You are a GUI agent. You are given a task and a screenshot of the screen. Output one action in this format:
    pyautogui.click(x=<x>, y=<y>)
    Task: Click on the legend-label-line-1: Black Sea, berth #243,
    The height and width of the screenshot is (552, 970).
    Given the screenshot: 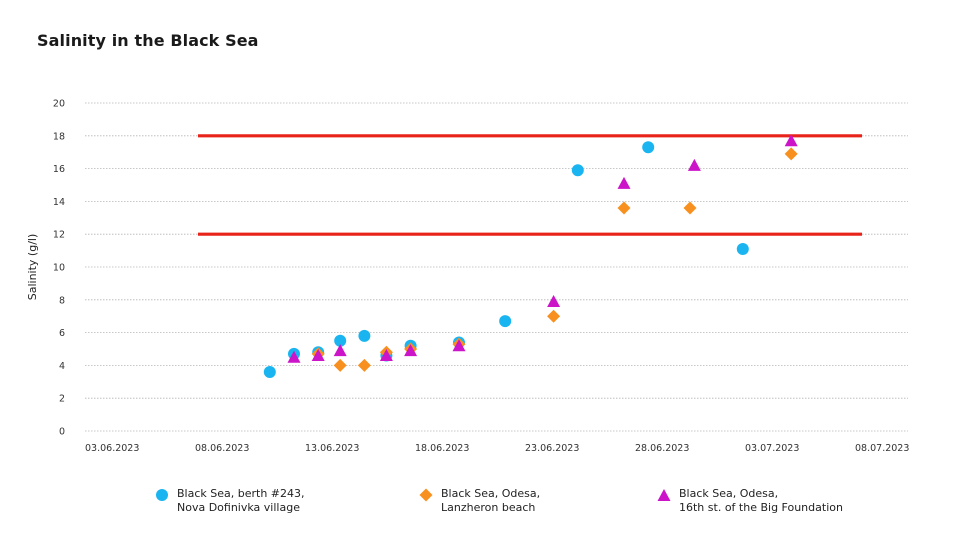 What is the action you would take?
    pyautogui.click(x=241, y=493)
    